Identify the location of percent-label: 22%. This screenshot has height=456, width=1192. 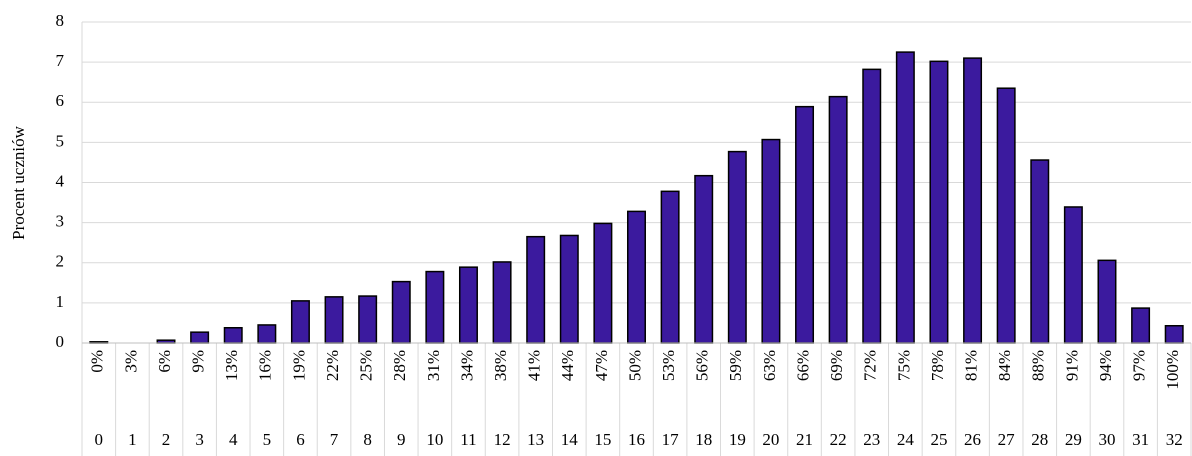
(332, 365).